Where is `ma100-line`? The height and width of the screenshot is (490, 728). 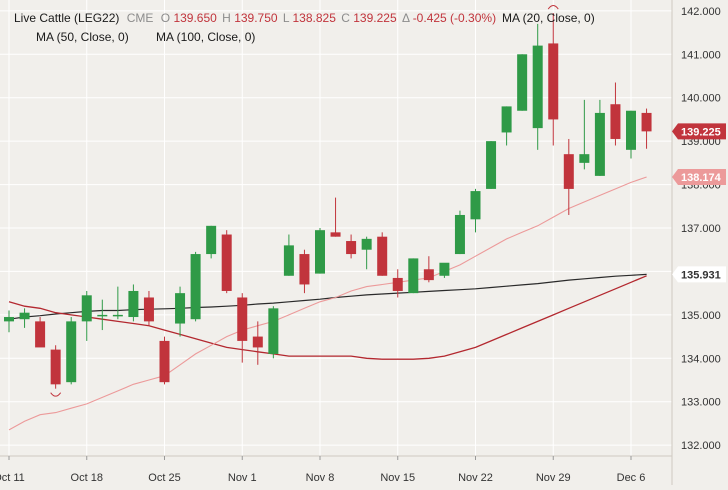 ma100-line is located at coordinates (327, 296).